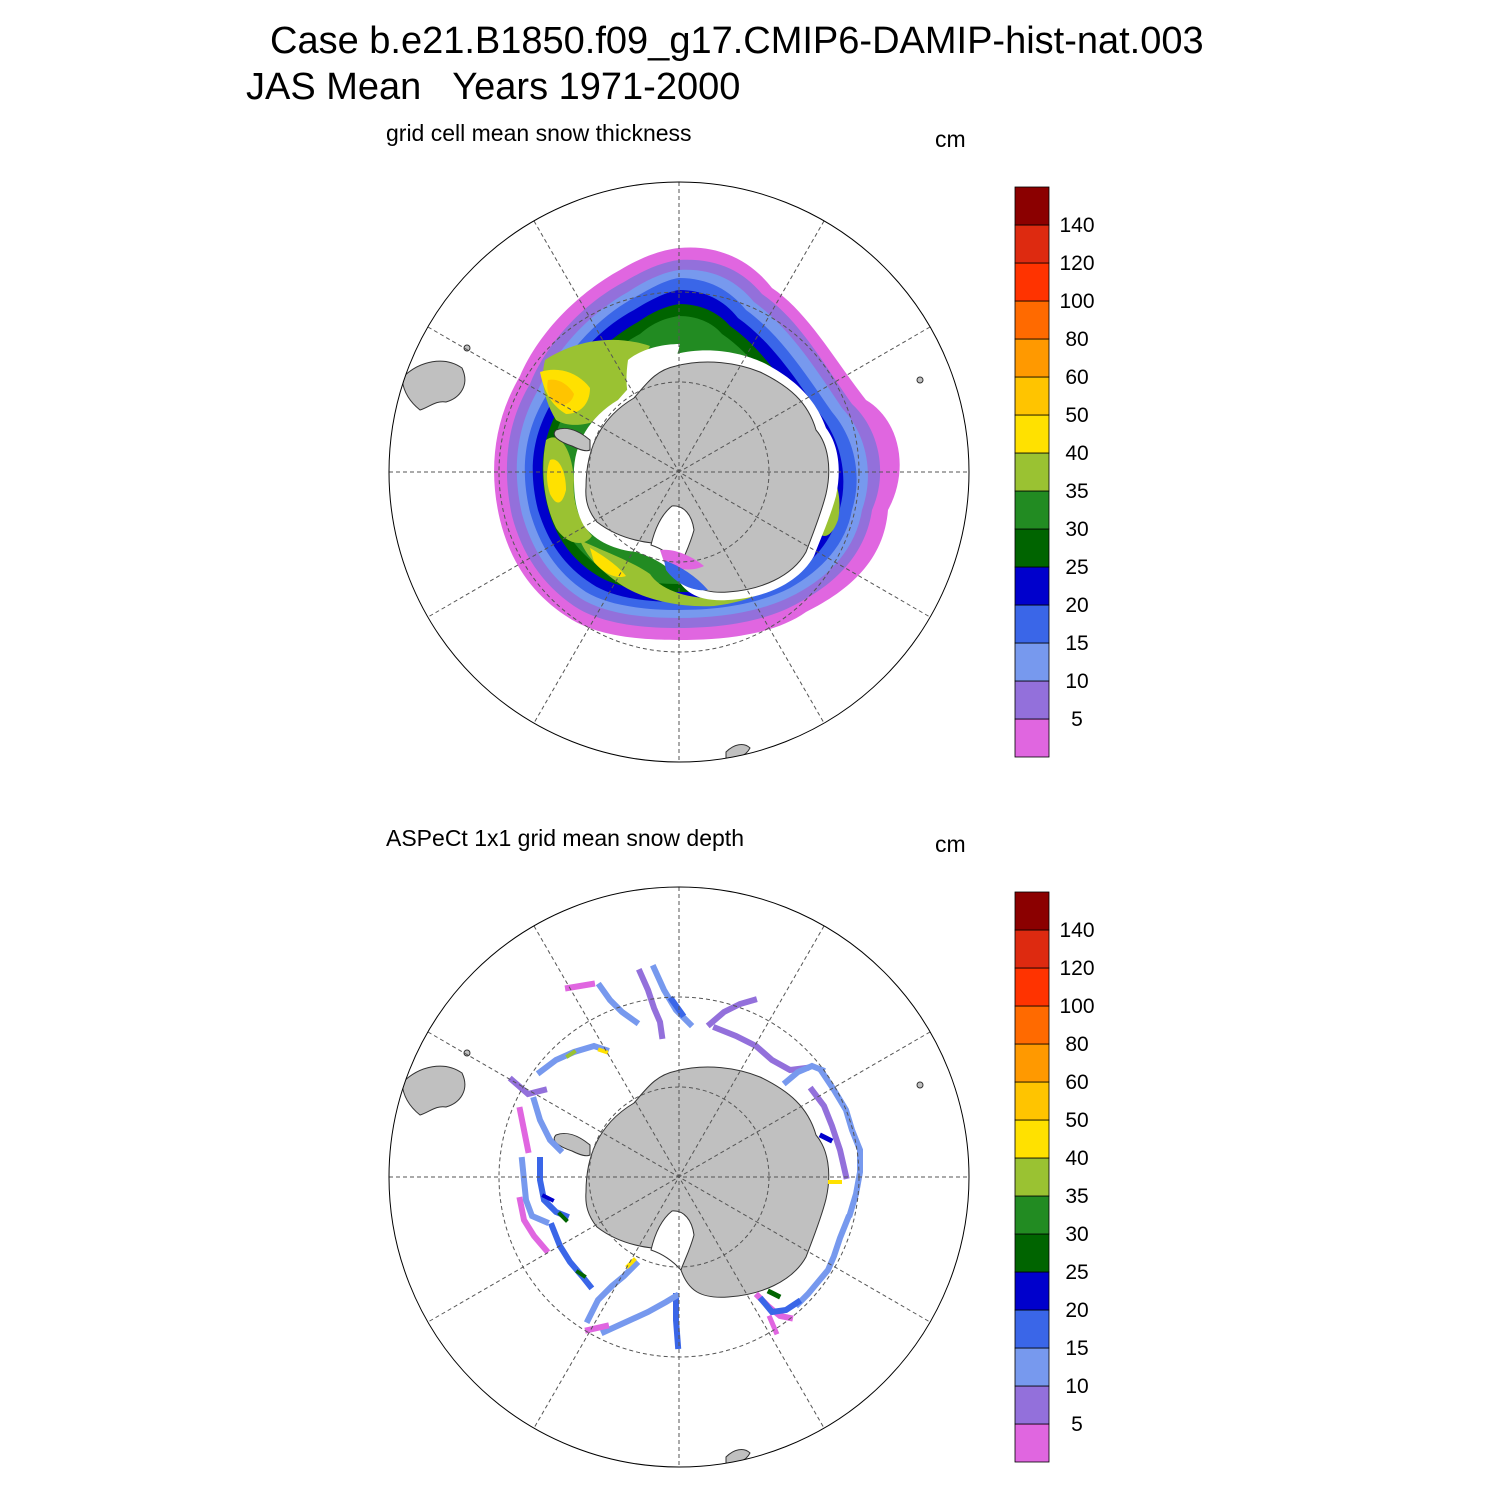 The width and height of the screenshot is (1500, 1500). I want to click on colorbar-1-label-4: 25, so click(1076, 567).